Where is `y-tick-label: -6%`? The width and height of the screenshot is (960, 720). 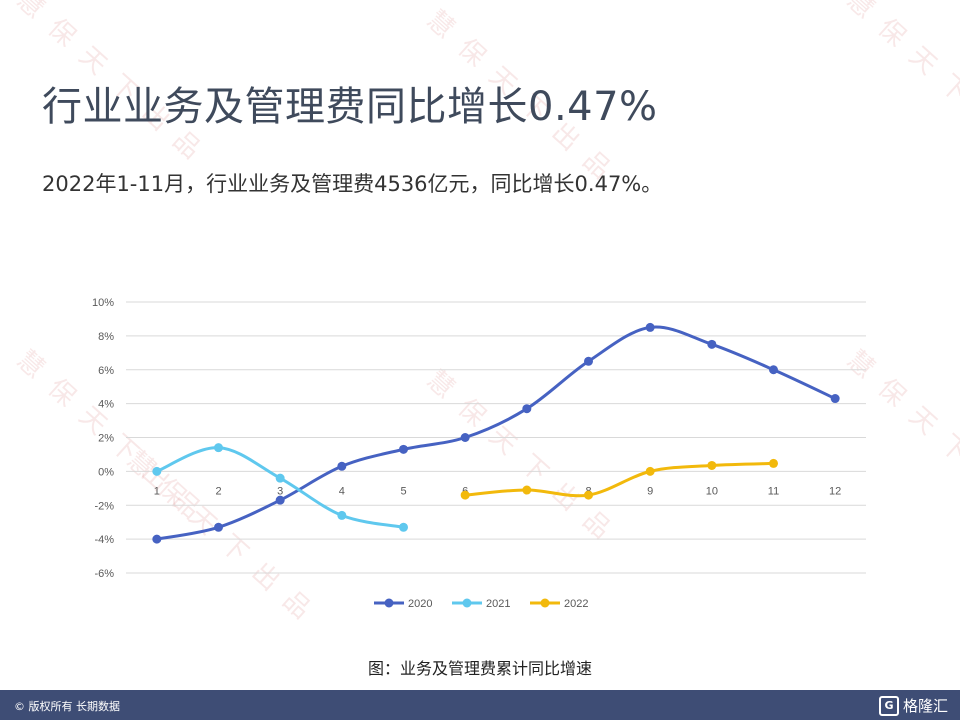
y-tick-label: -6% is located at coordinates (104, 574).